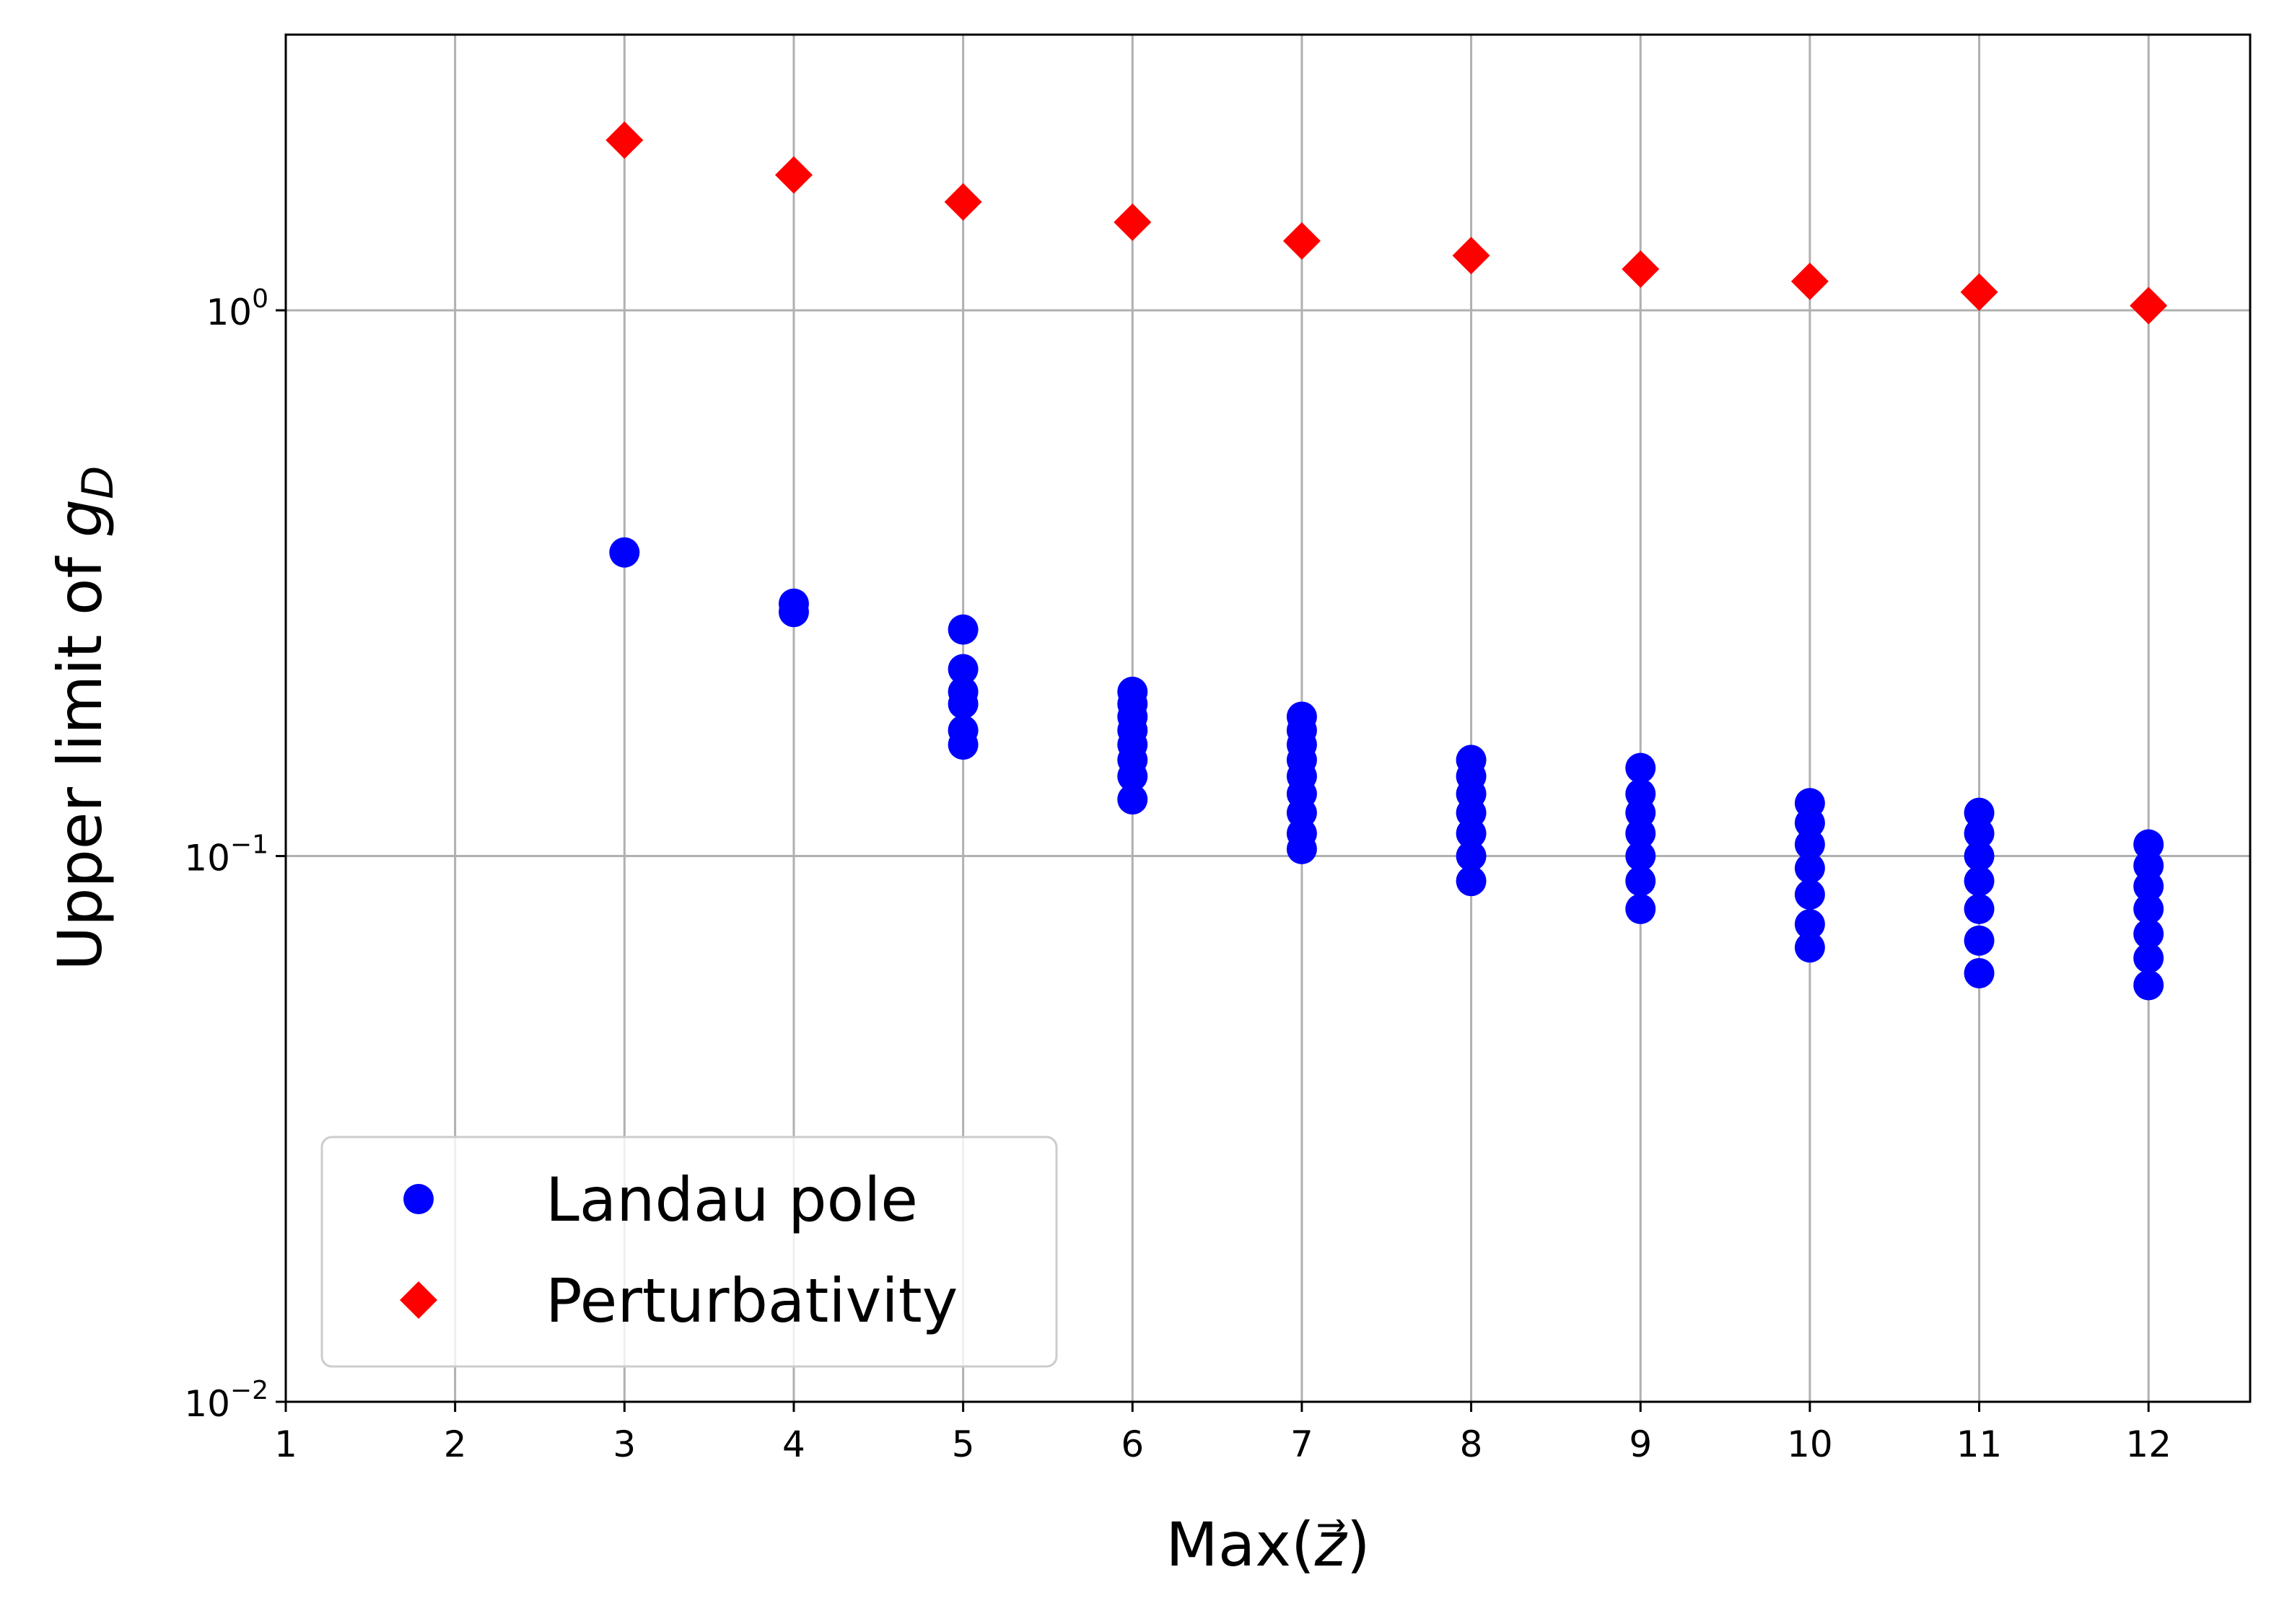  I want to click on x-tick-label: 1, so click(285, 1444).